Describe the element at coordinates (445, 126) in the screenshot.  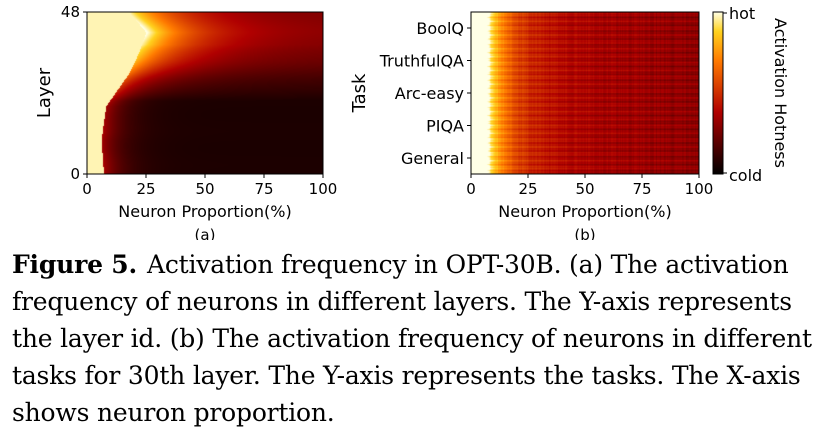
I see `task-tick-label: PIQA` at that location.